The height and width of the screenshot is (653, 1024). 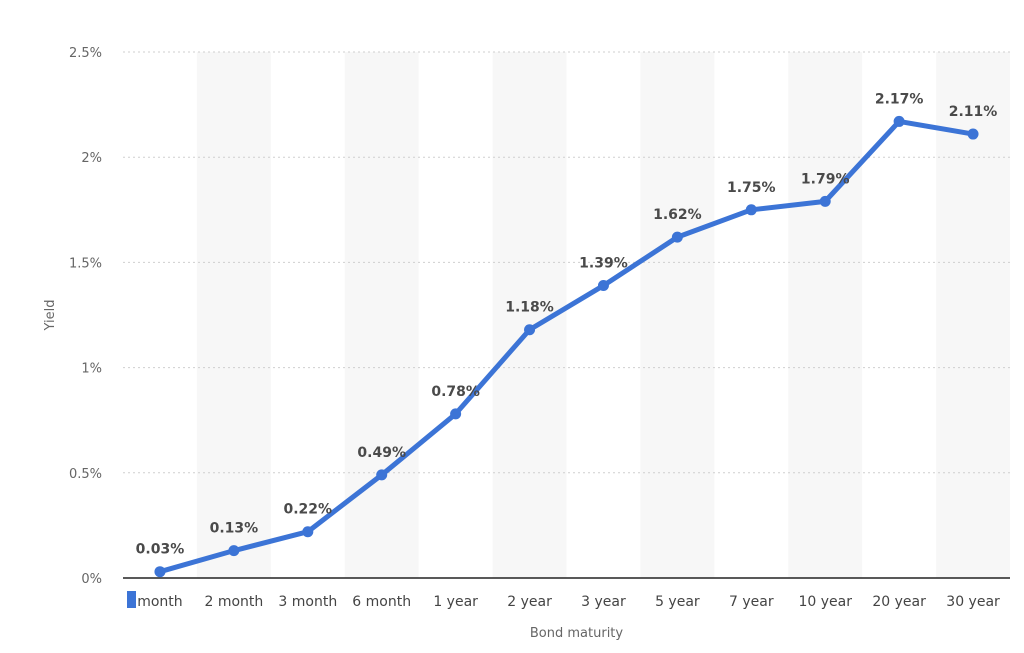 What do you see at coordinates (455, 602) in the screenshot?
I see `x-tick-label: 1 year` at bounding box center [455, 602].